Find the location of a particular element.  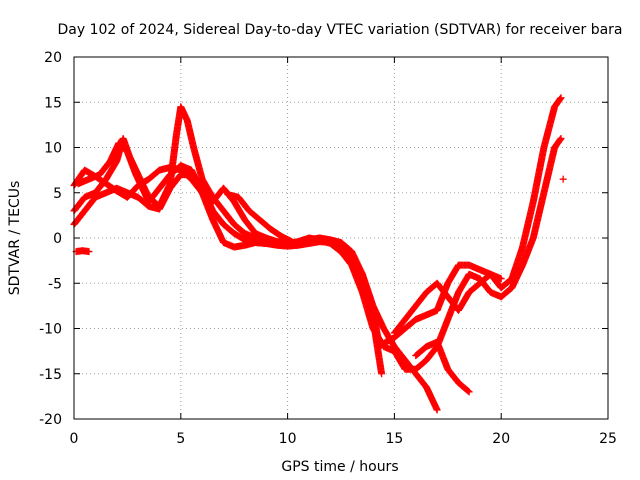

y-tick-label: 10 is located at coordinates (53, 149).